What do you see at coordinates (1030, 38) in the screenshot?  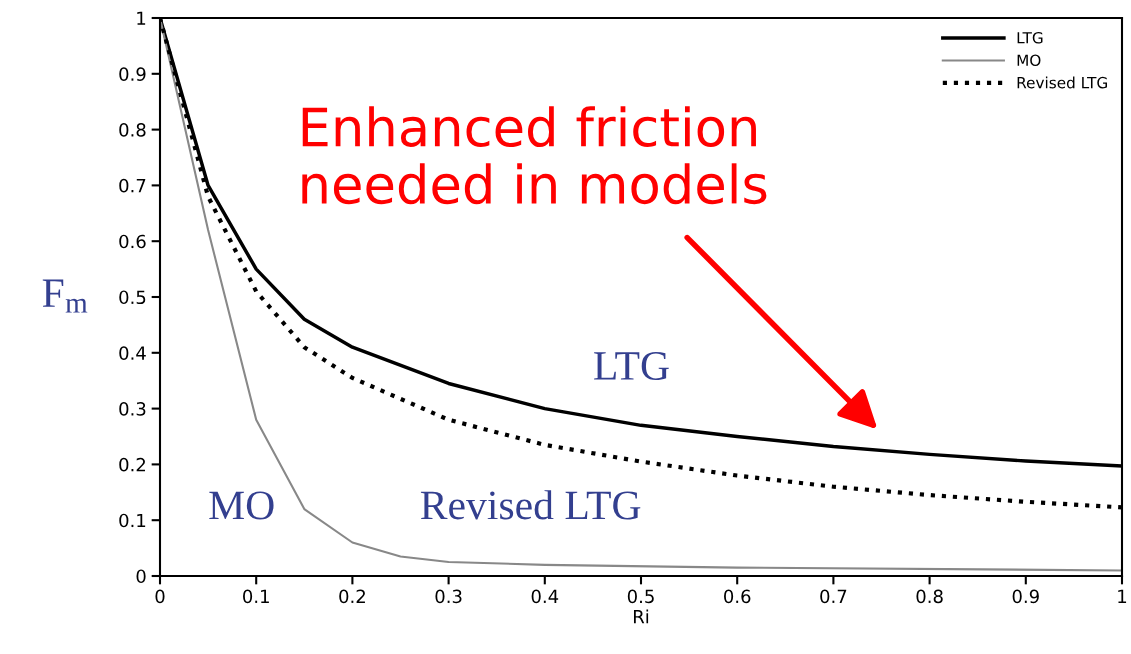 I see `legend-label: LTG` at bounding box center [1030, 38].